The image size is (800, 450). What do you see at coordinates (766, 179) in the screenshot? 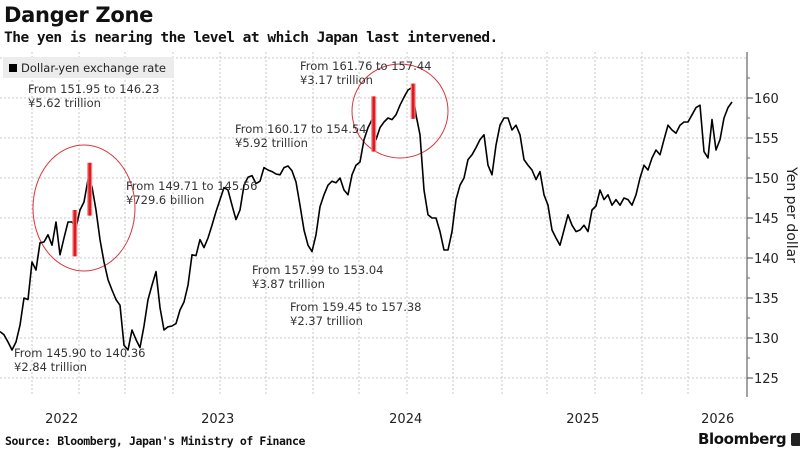
I see `y-tick-label: 150` at bounding box center [766, 179].